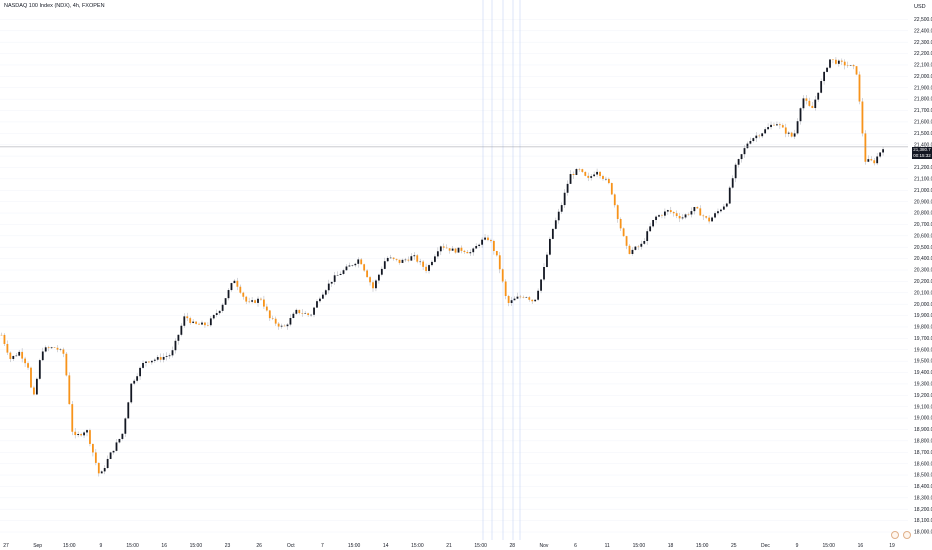 This screenshot has height=550, width=932. Describe the element at coordinates (923, 168) in the screenshot. I see `y-tick-label: 21,200.0` at that location.